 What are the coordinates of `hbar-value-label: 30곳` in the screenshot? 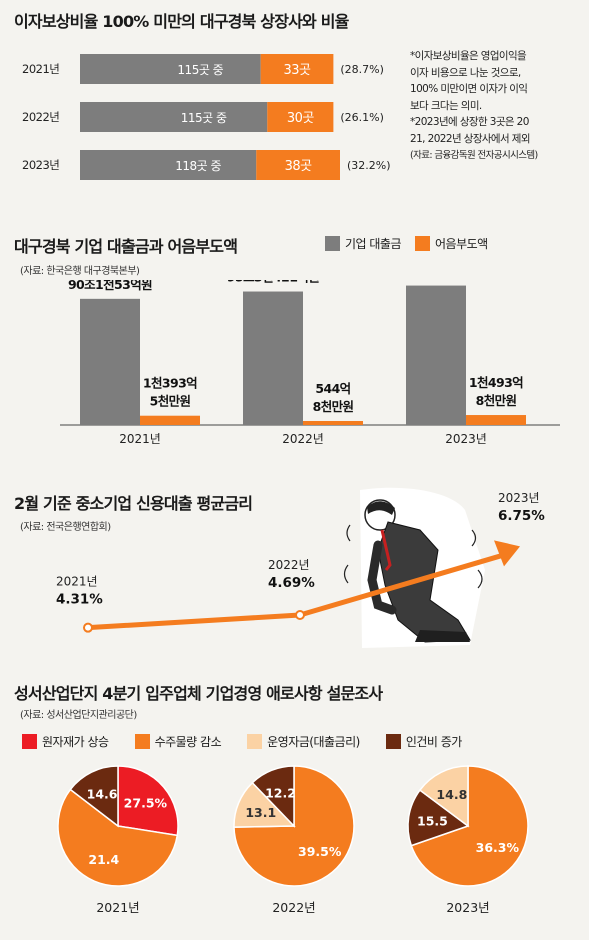 It's located at (301, 118).